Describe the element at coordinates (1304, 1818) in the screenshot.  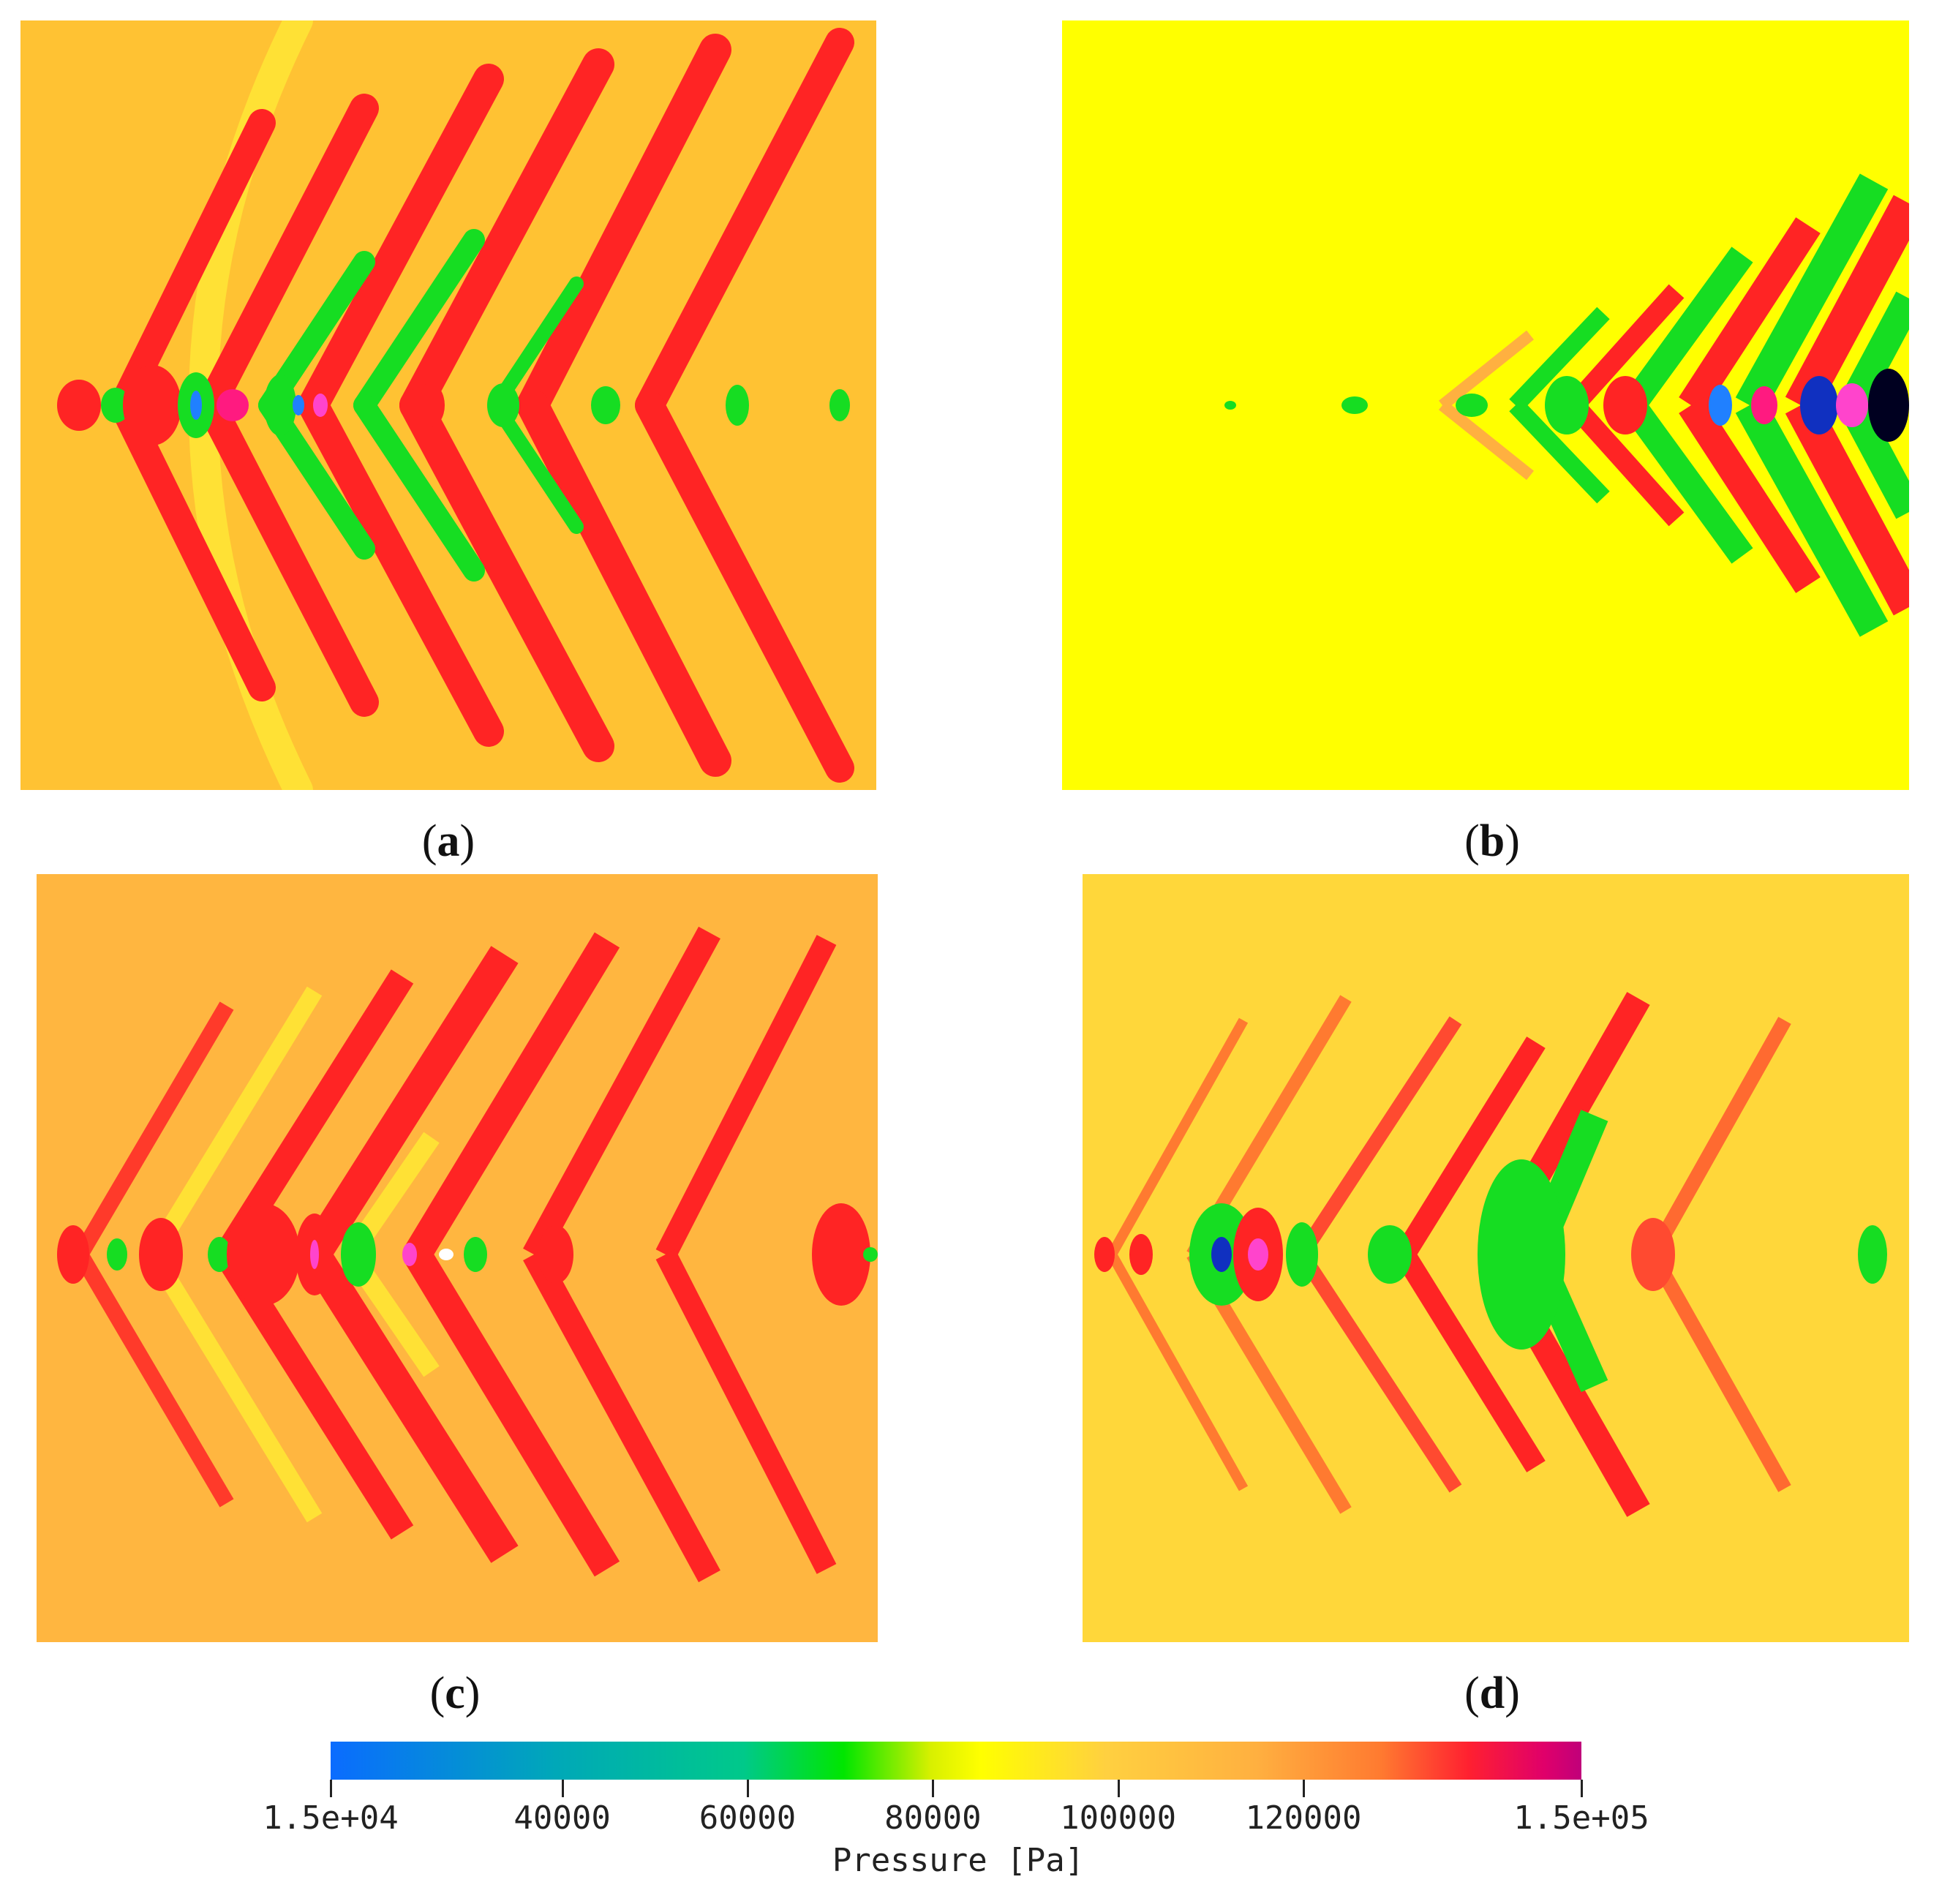
I see `colorbar-tick-label: 120000` at that location.